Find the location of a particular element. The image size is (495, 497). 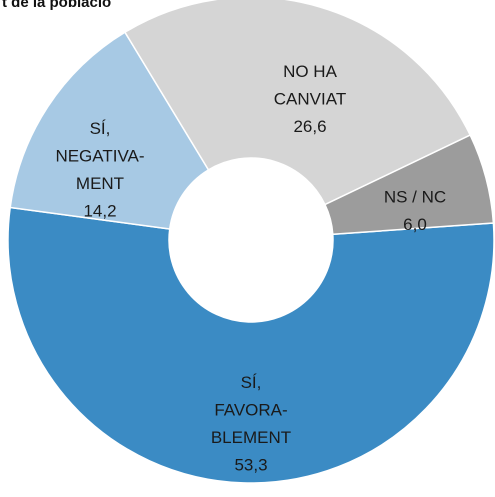

value-label: 6,0 is located at coordinates (415, 224).